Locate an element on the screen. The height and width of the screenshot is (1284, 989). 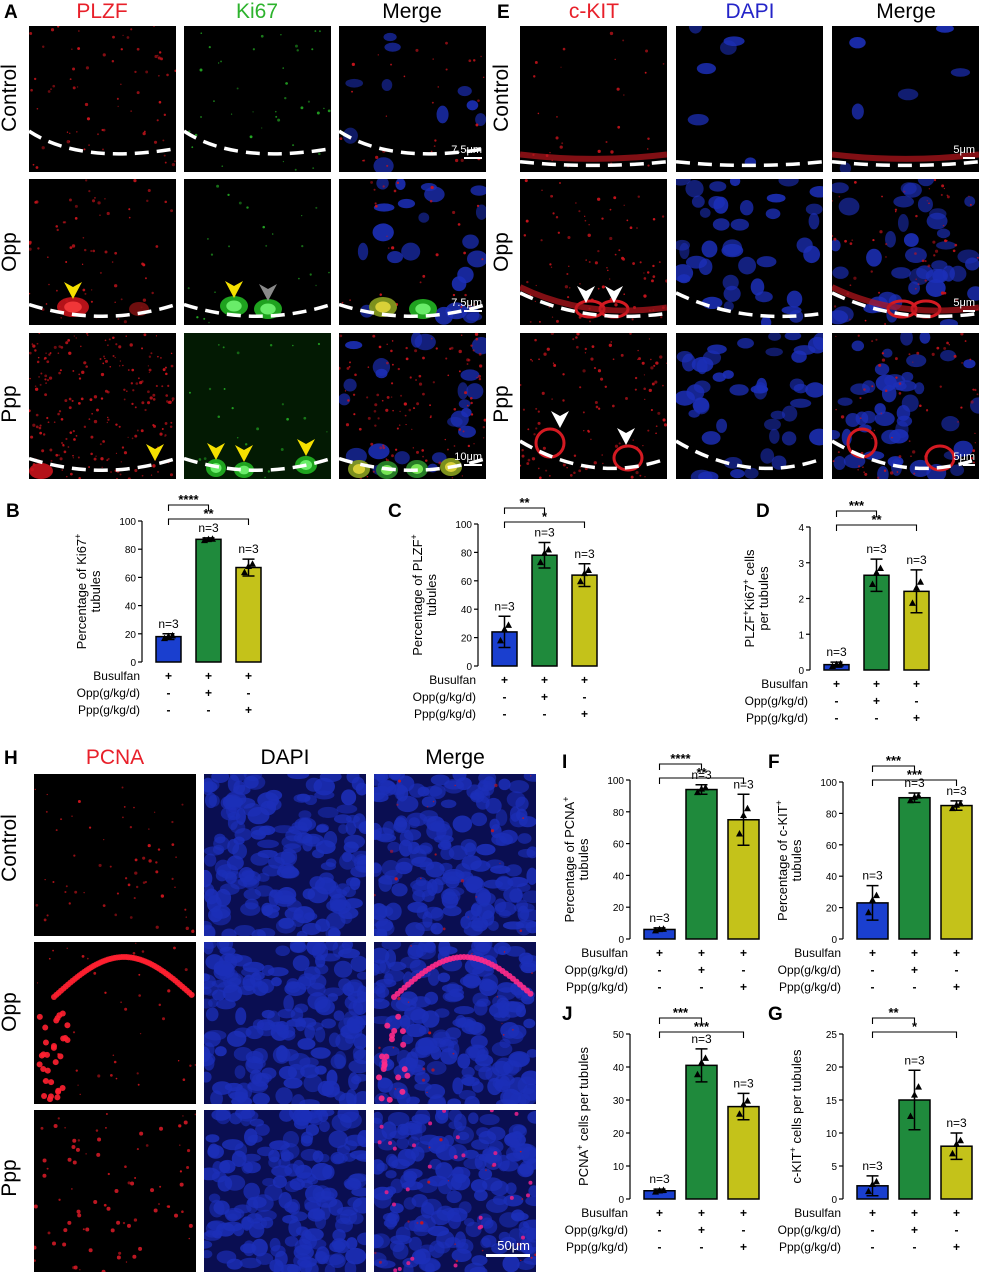
sig-label-g-1: * is located at coordinates (915, 1026).